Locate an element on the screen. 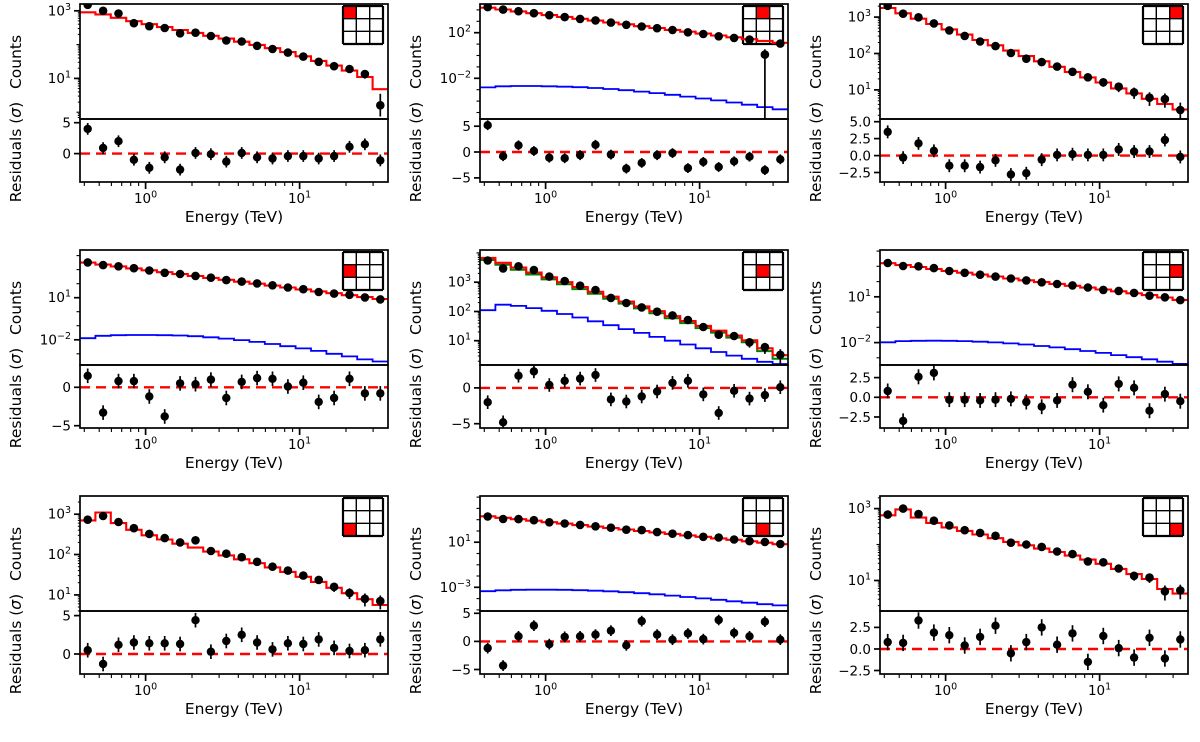  residual-y-ticks: 0 −5 is located at coordinates (65, 407).